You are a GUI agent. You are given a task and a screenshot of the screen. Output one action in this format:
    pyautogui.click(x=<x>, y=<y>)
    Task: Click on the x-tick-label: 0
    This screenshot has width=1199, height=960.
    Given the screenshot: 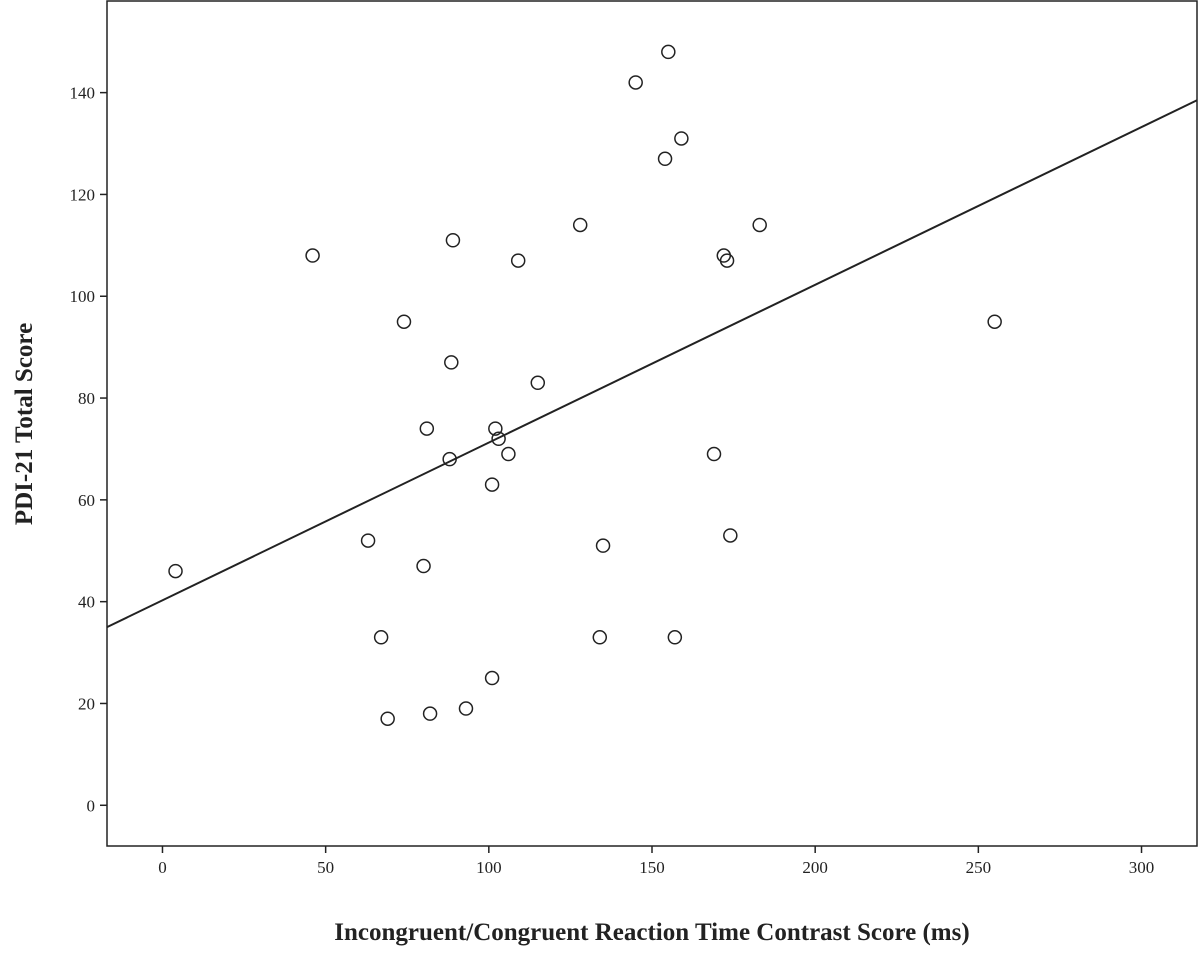 What is the action you would take?
    pyautogui.click(x=162, y=867)
    